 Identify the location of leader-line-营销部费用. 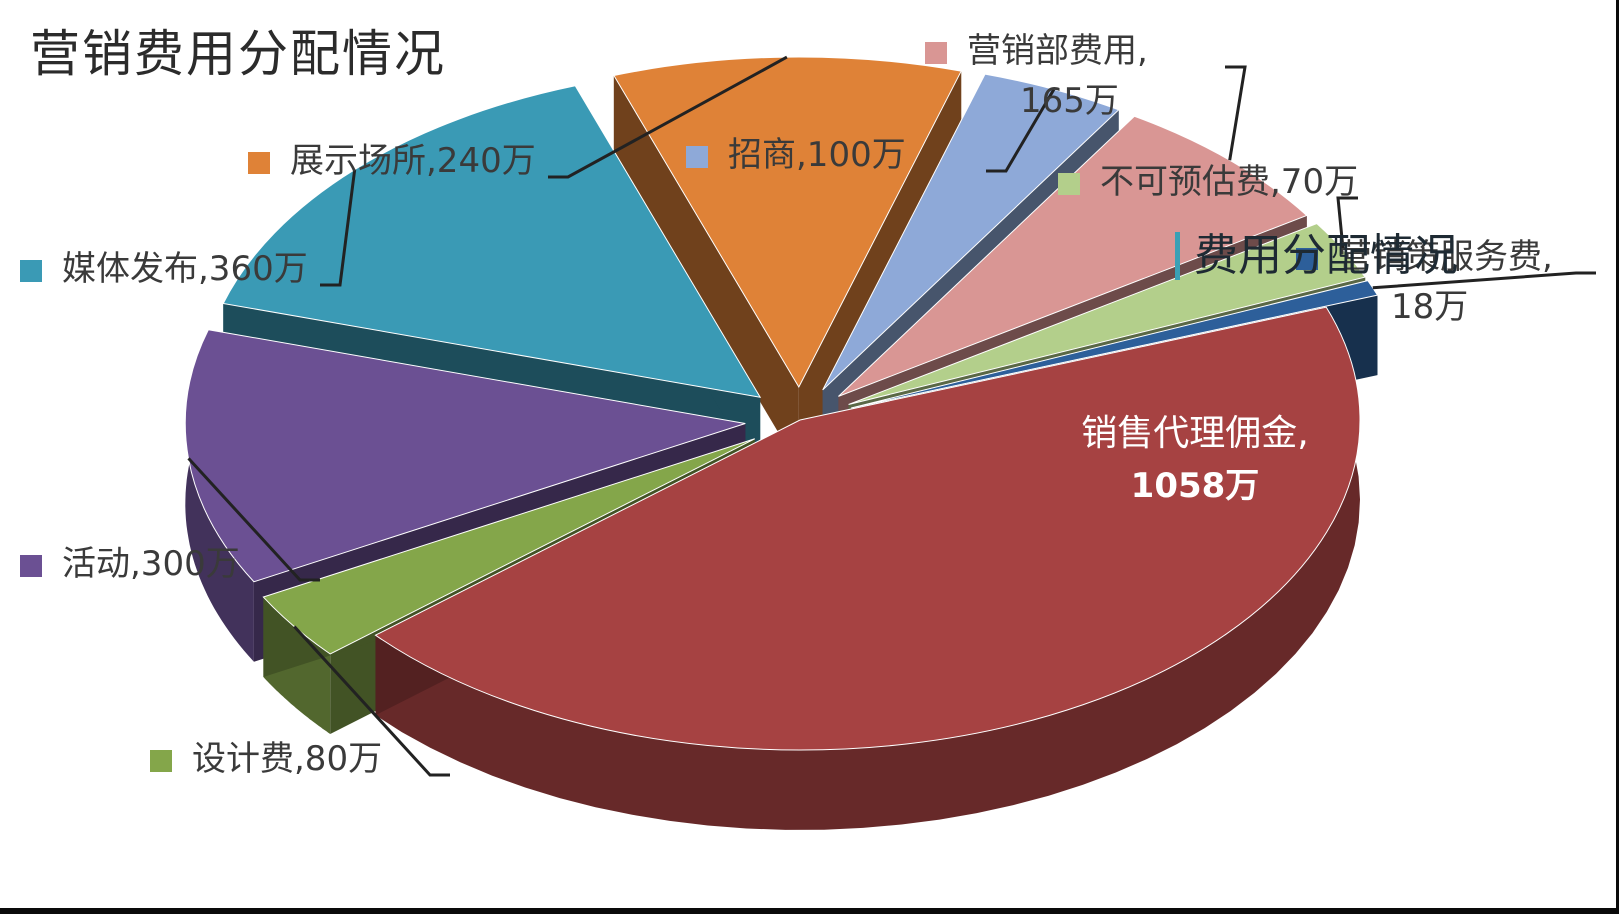
(1236, 113).